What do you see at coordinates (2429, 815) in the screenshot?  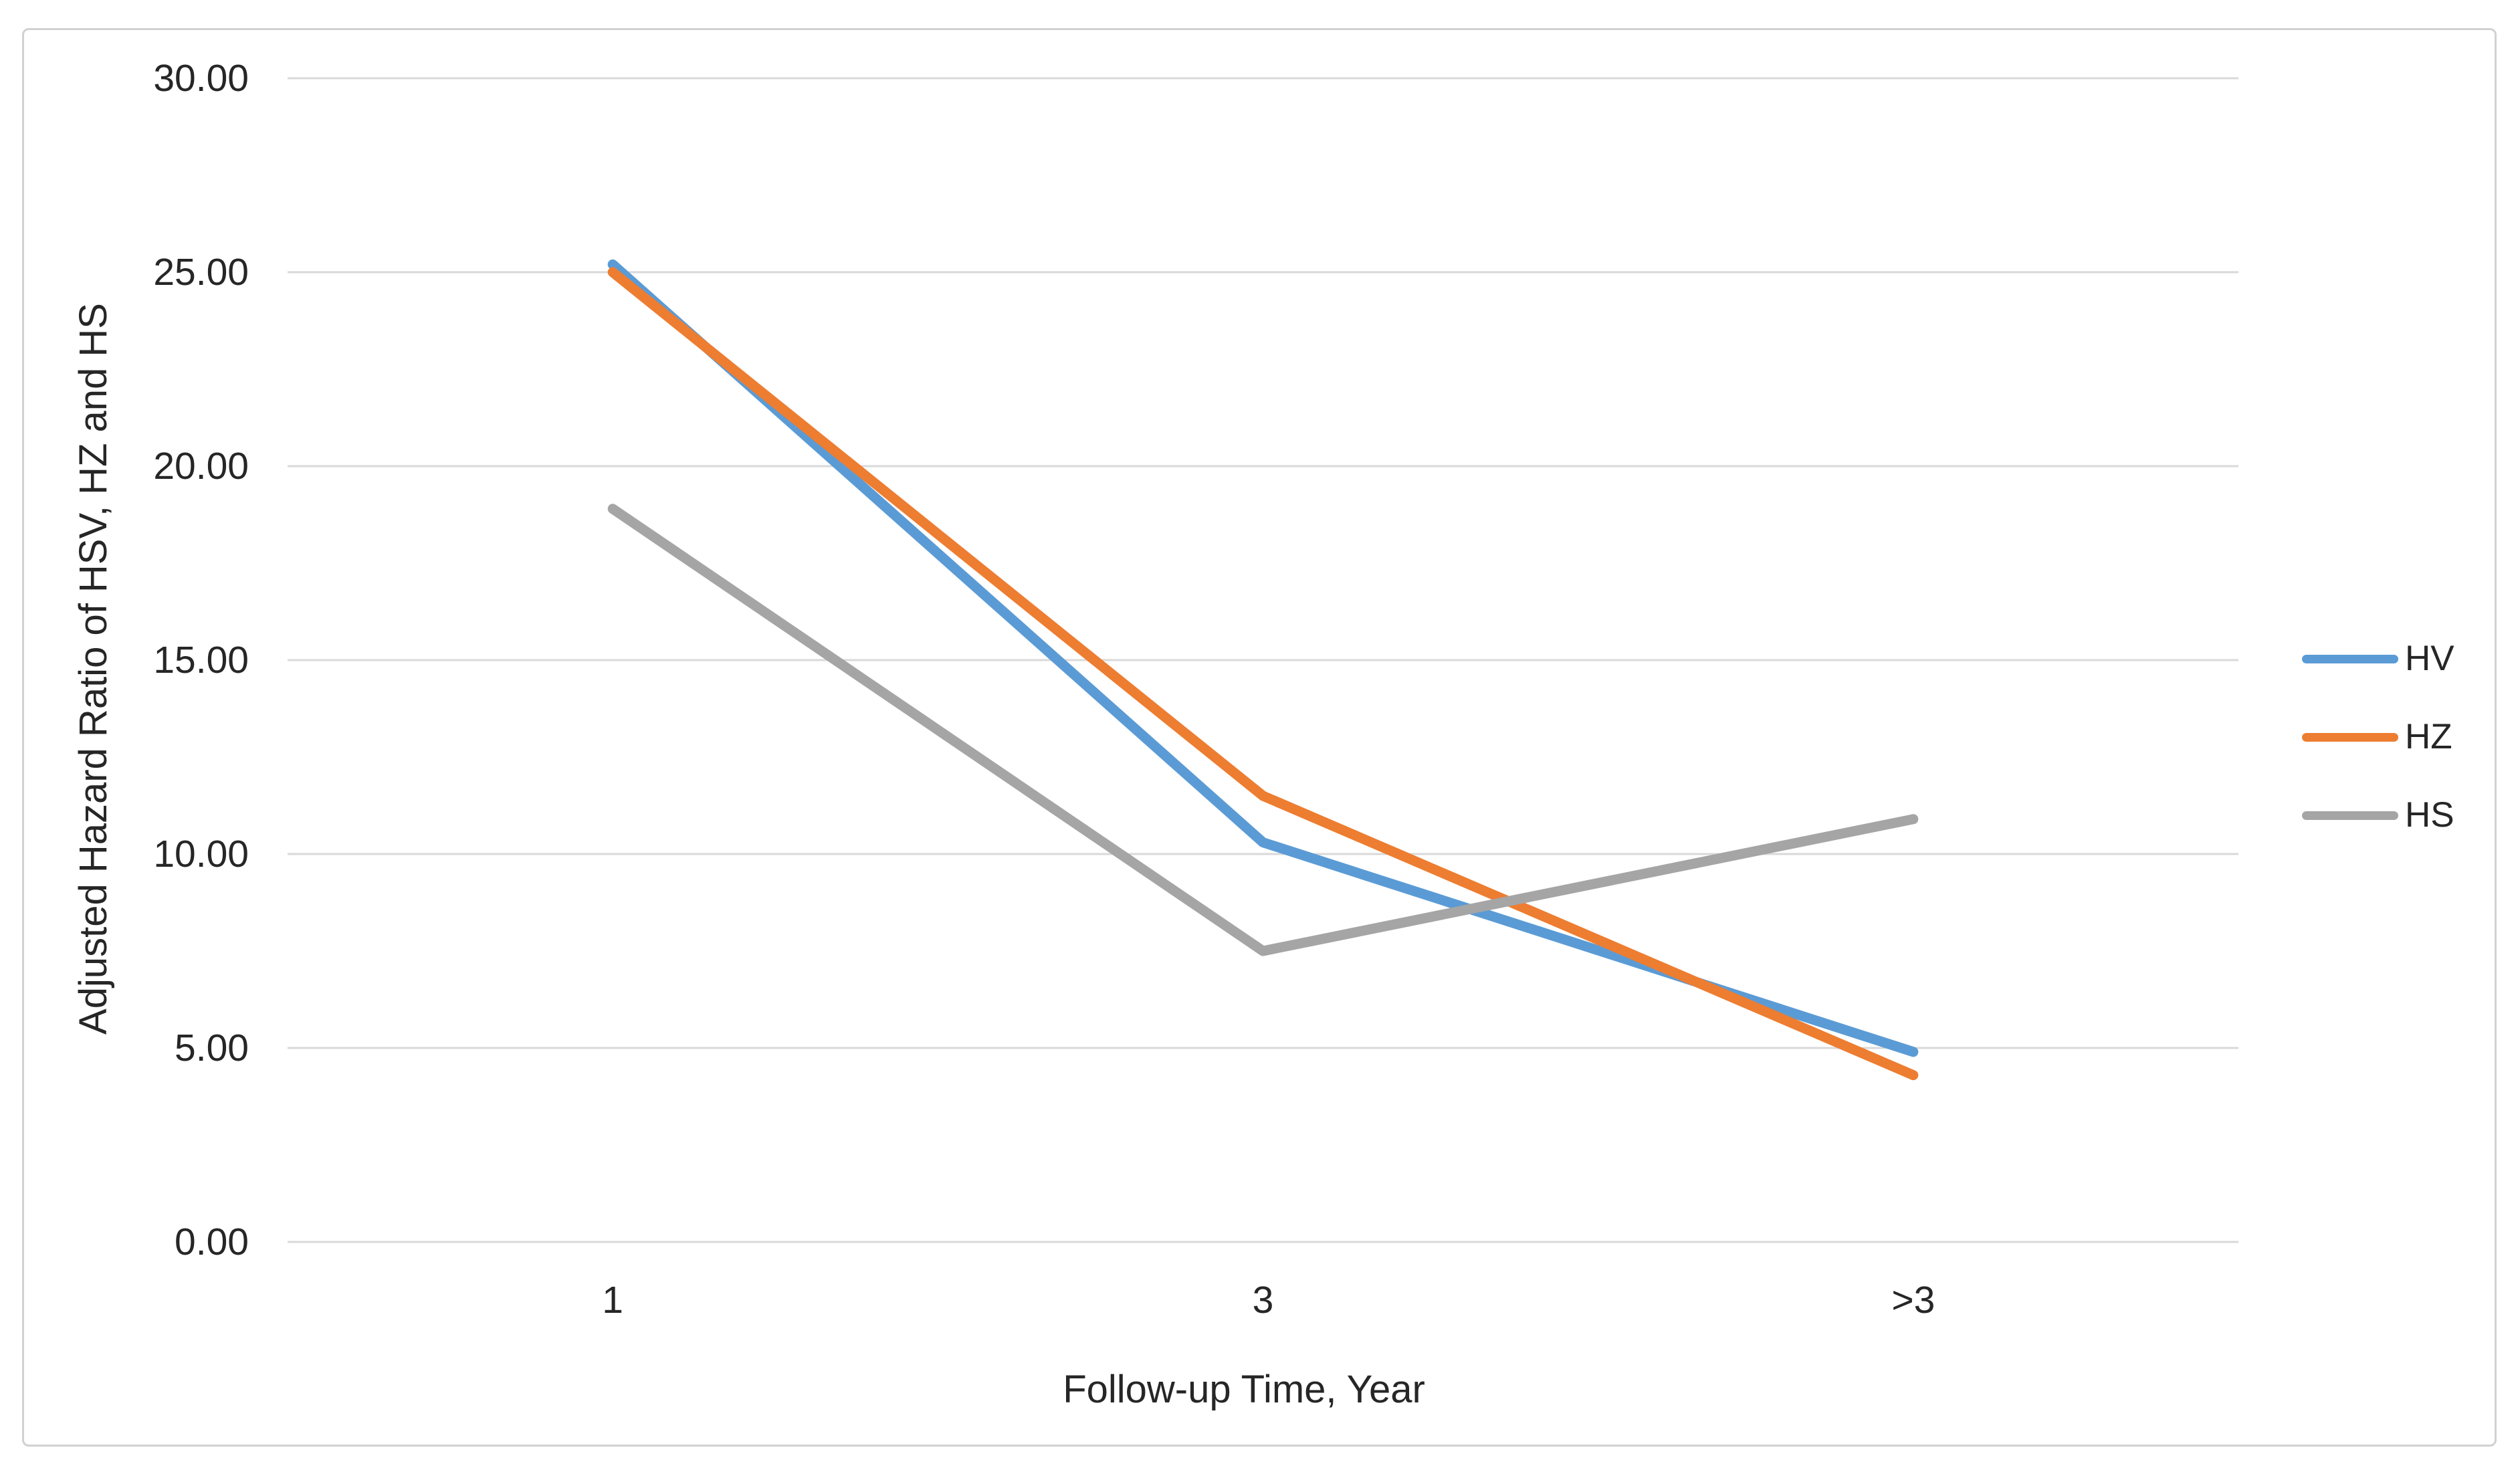 I see `legend-label-hs: HS` at bounding box center [2429, 815].